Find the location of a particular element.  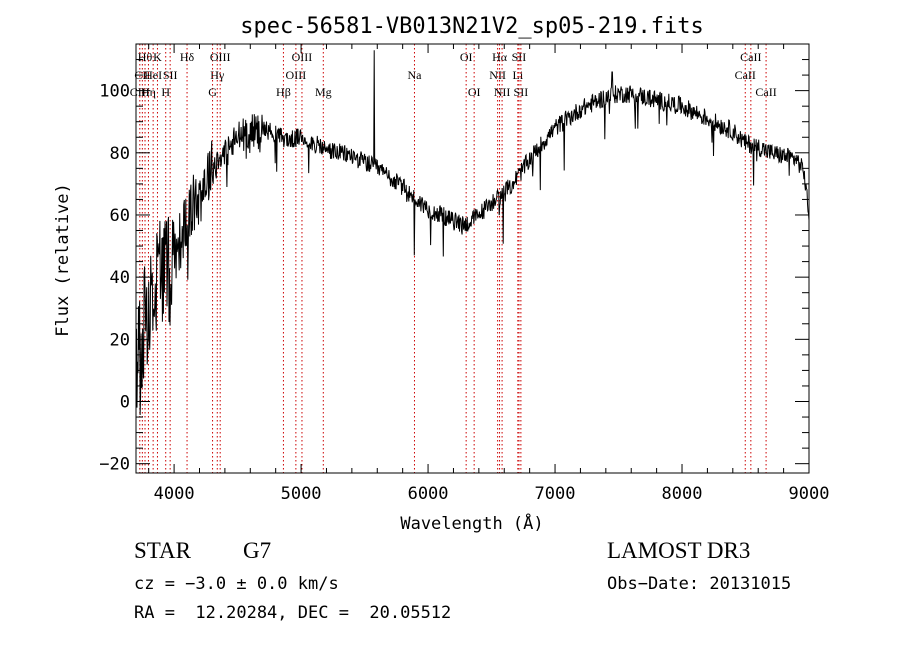

redshift-velocity: cz = −3.0 ± 0.0 km/s is located at coordinates (236, 584).